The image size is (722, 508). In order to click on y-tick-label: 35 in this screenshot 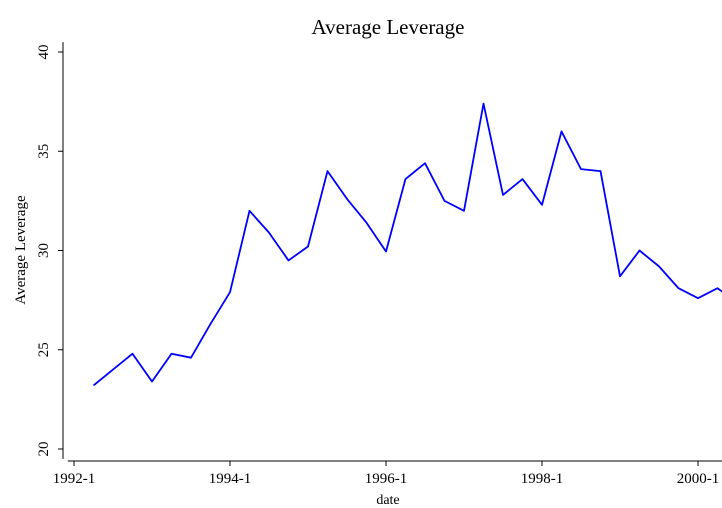, I will do `click(44, 151)`.